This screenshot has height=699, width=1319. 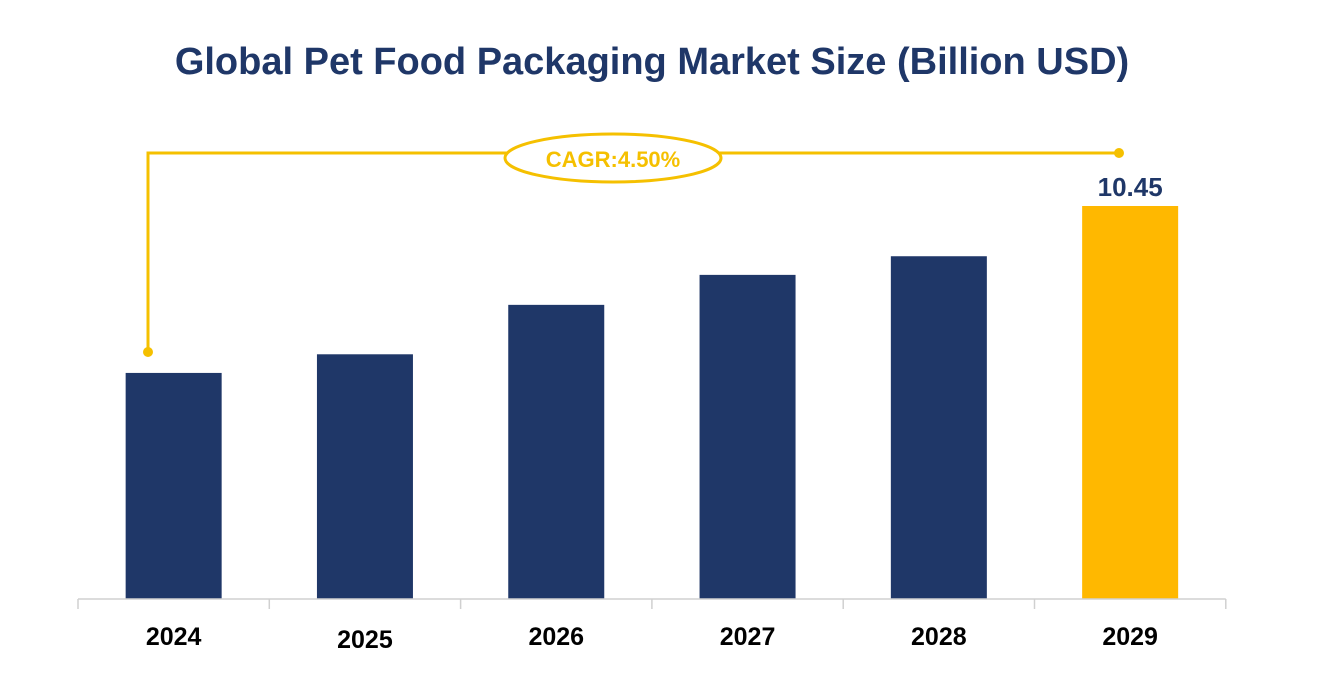 I want to click on x-tick-label-2024: 2024, so click(x=174, y=637).